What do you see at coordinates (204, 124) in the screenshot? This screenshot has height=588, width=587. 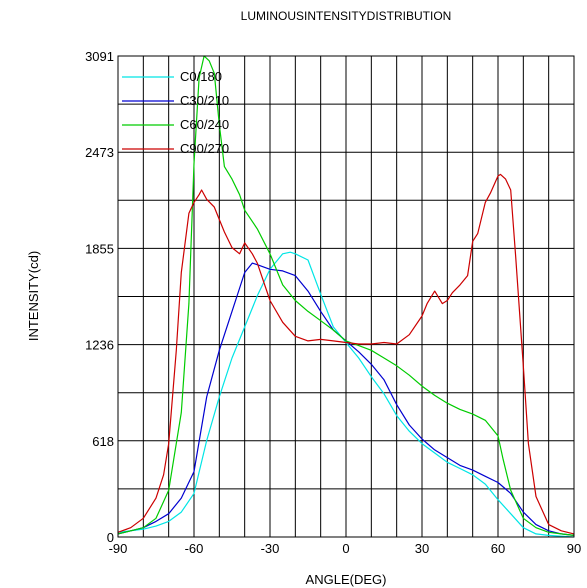 I see `legend-label: C60/240` at bounding box center [204, 124].